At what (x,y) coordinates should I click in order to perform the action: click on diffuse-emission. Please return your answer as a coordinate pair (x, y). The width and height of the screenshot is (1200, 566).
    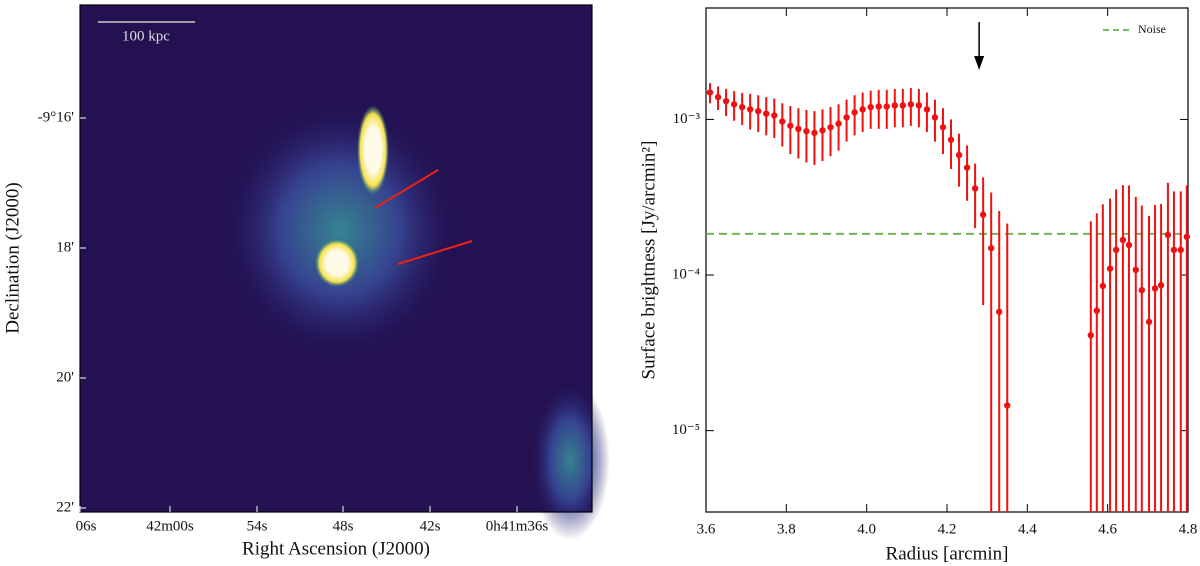
    Looking at the image, I should click on (340, 230).